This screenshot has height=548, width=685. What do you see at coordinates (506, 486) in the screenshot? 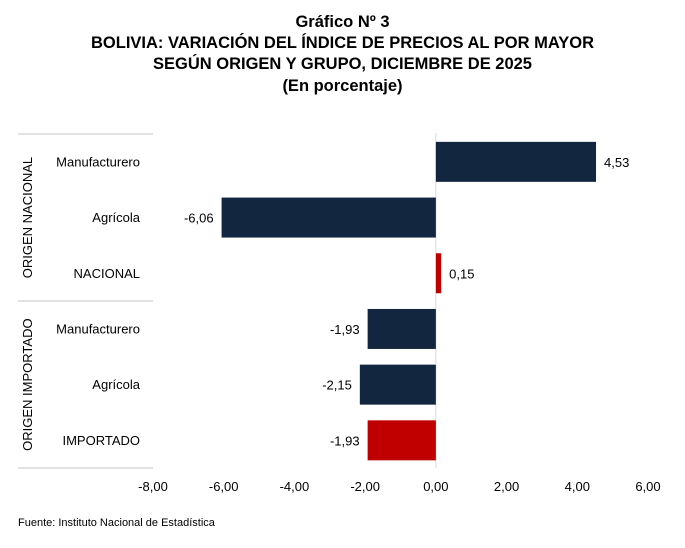
I see `x-tick-label: 2,00` at bounding box center [506, 486].